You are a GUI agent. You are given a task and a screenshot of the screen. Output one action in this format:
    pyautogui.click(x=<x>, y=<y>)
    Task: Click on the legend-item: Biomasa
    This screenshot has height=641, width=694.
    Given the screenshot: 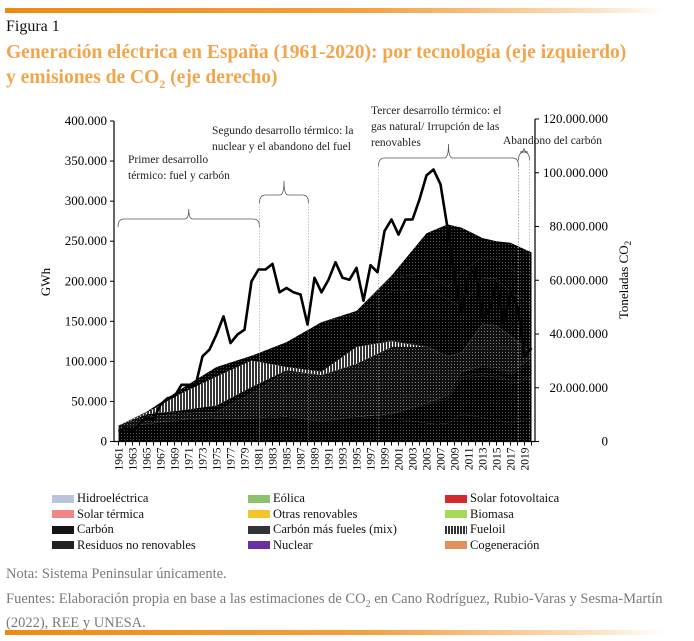 What is the action you would take?
    pyautogui.click(x=479, y=514)
    